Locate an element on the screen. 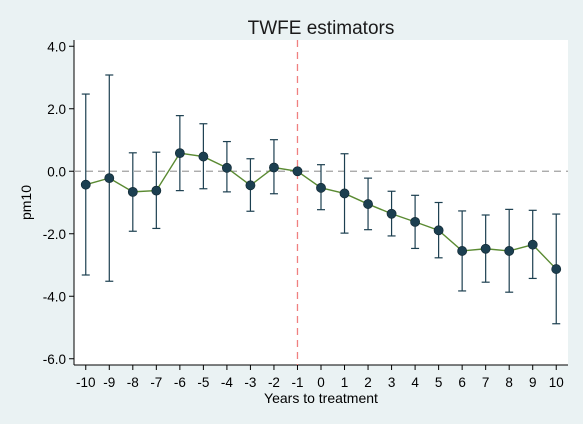  x-tick-label: 0 is located at coordinates (321, 382).